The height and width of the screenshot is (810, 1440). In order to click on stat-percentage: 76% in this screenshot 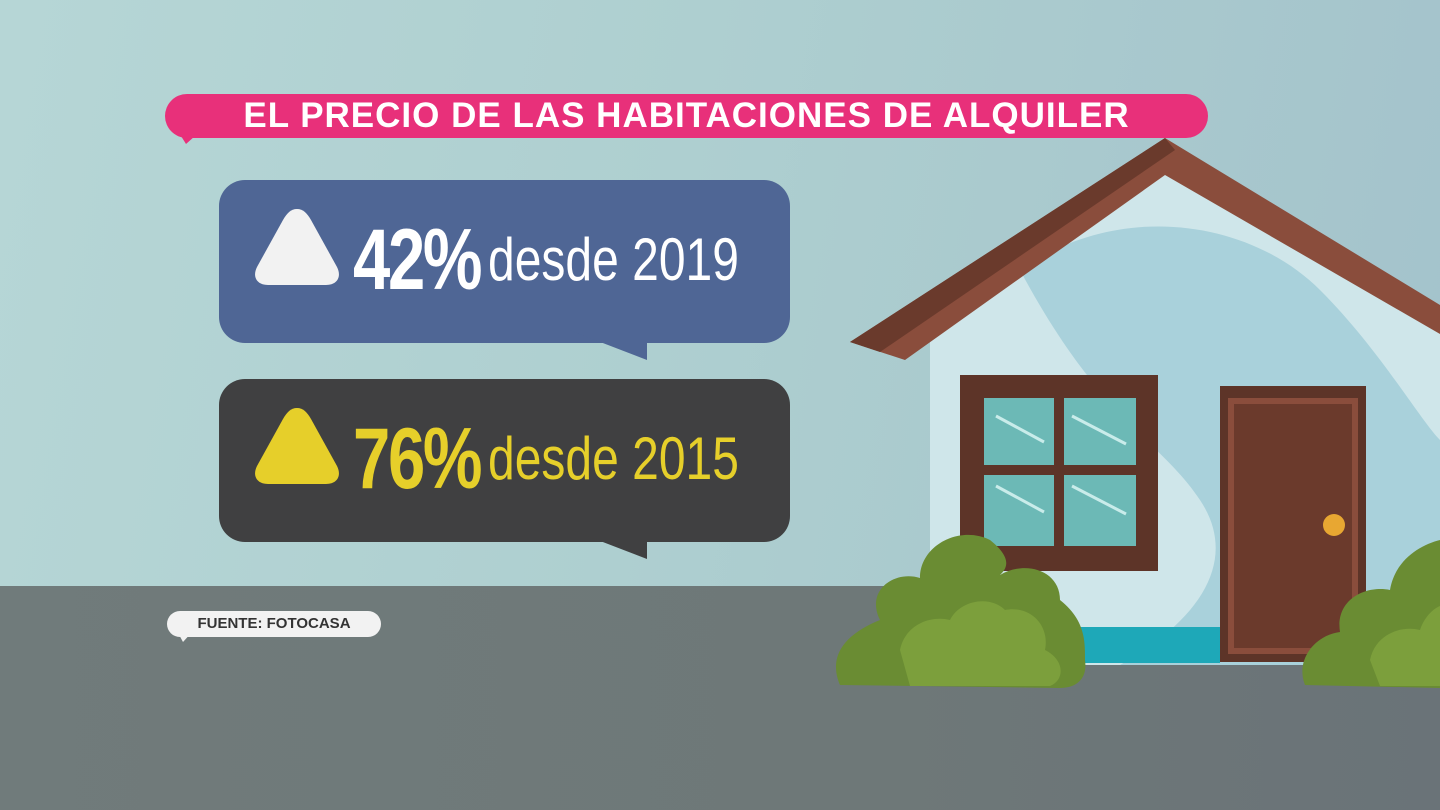, I will do `click(418, 459)`.